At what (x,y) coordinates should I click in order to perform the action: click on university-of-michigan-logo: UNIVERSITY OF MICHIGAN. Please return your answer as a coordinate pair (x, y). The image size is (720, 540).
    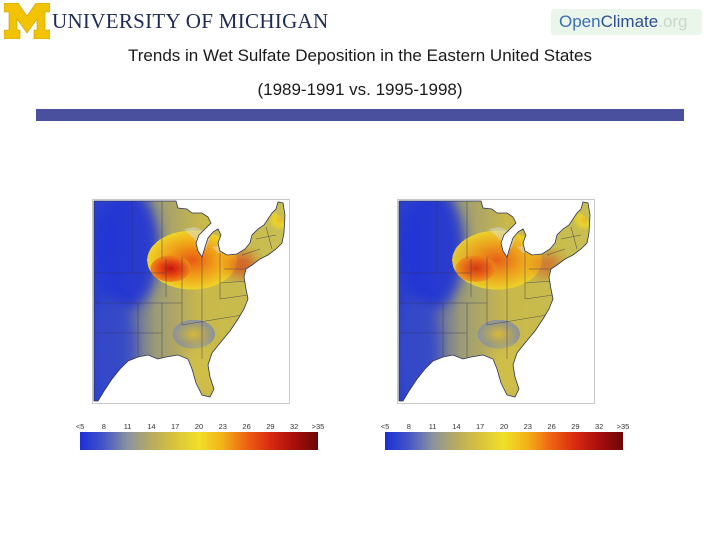
    Looking at the image, I should click on (166, 21).